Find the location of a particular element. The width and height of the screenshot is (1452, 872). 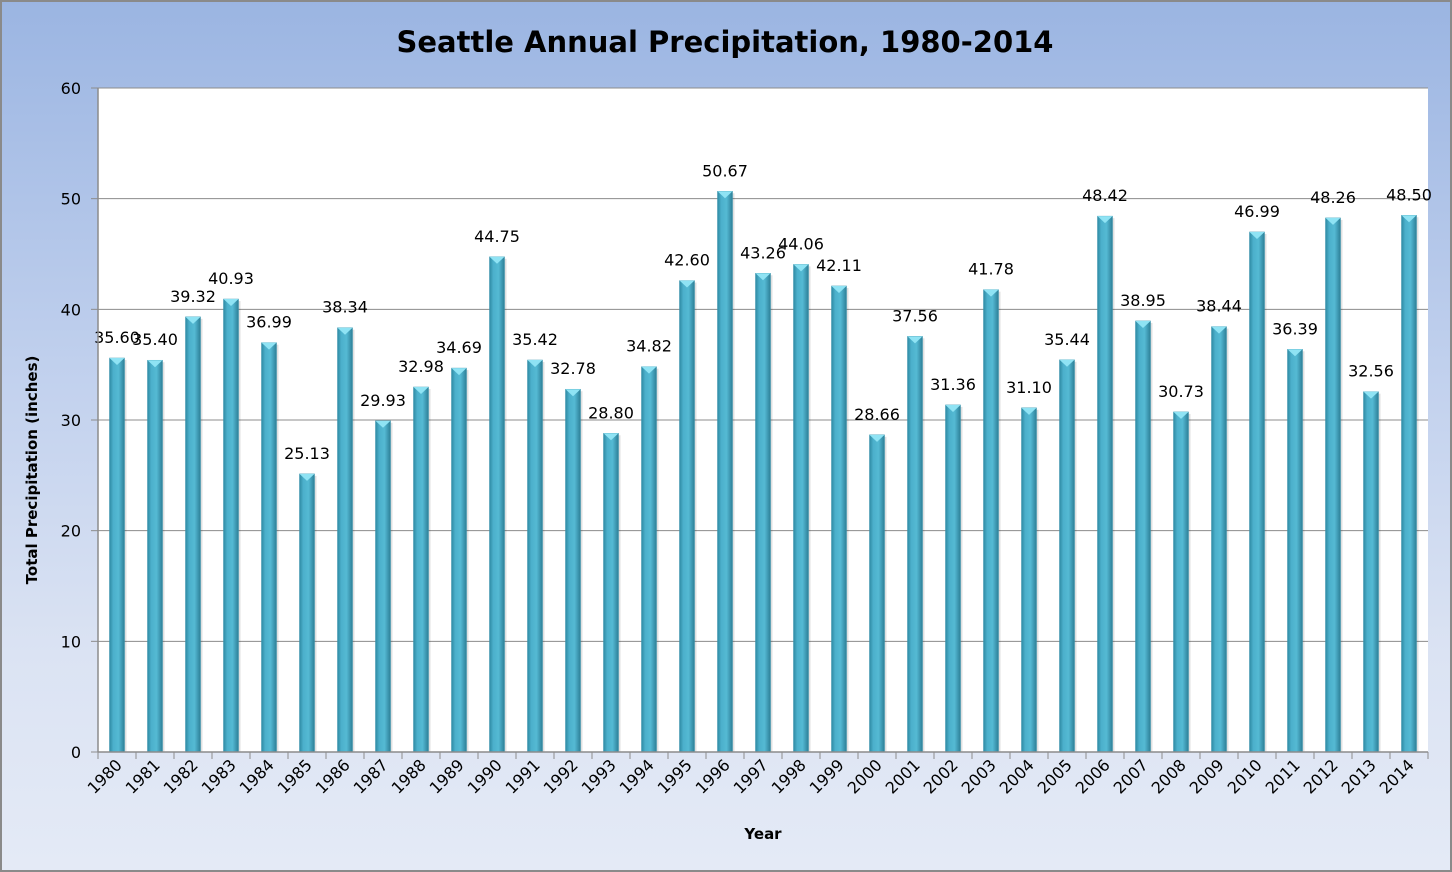

x-tick-label: 2006 is located at coordinates (1093, 776).